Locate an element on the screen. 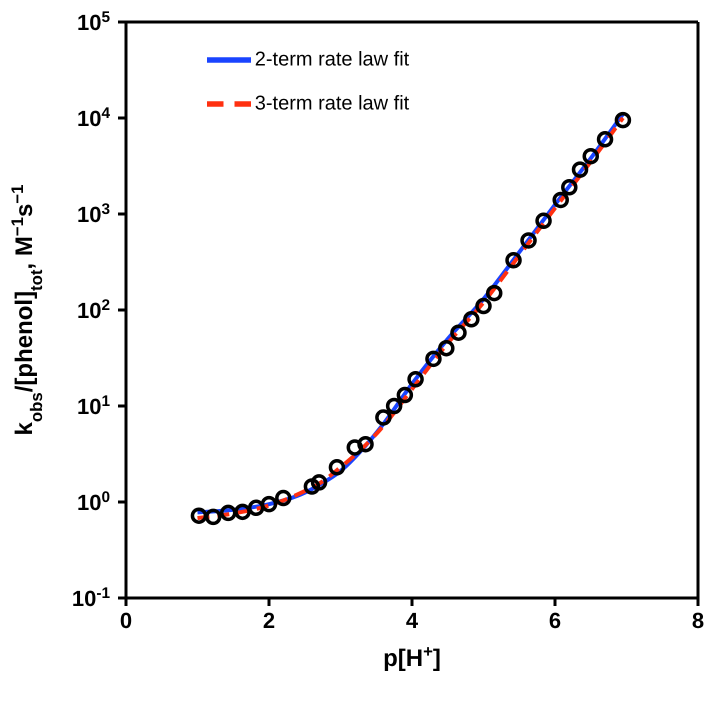 This screenshot has height=704, width=709. y-tick-label: 10$^{4}$ is located at coordinates (93, 117).